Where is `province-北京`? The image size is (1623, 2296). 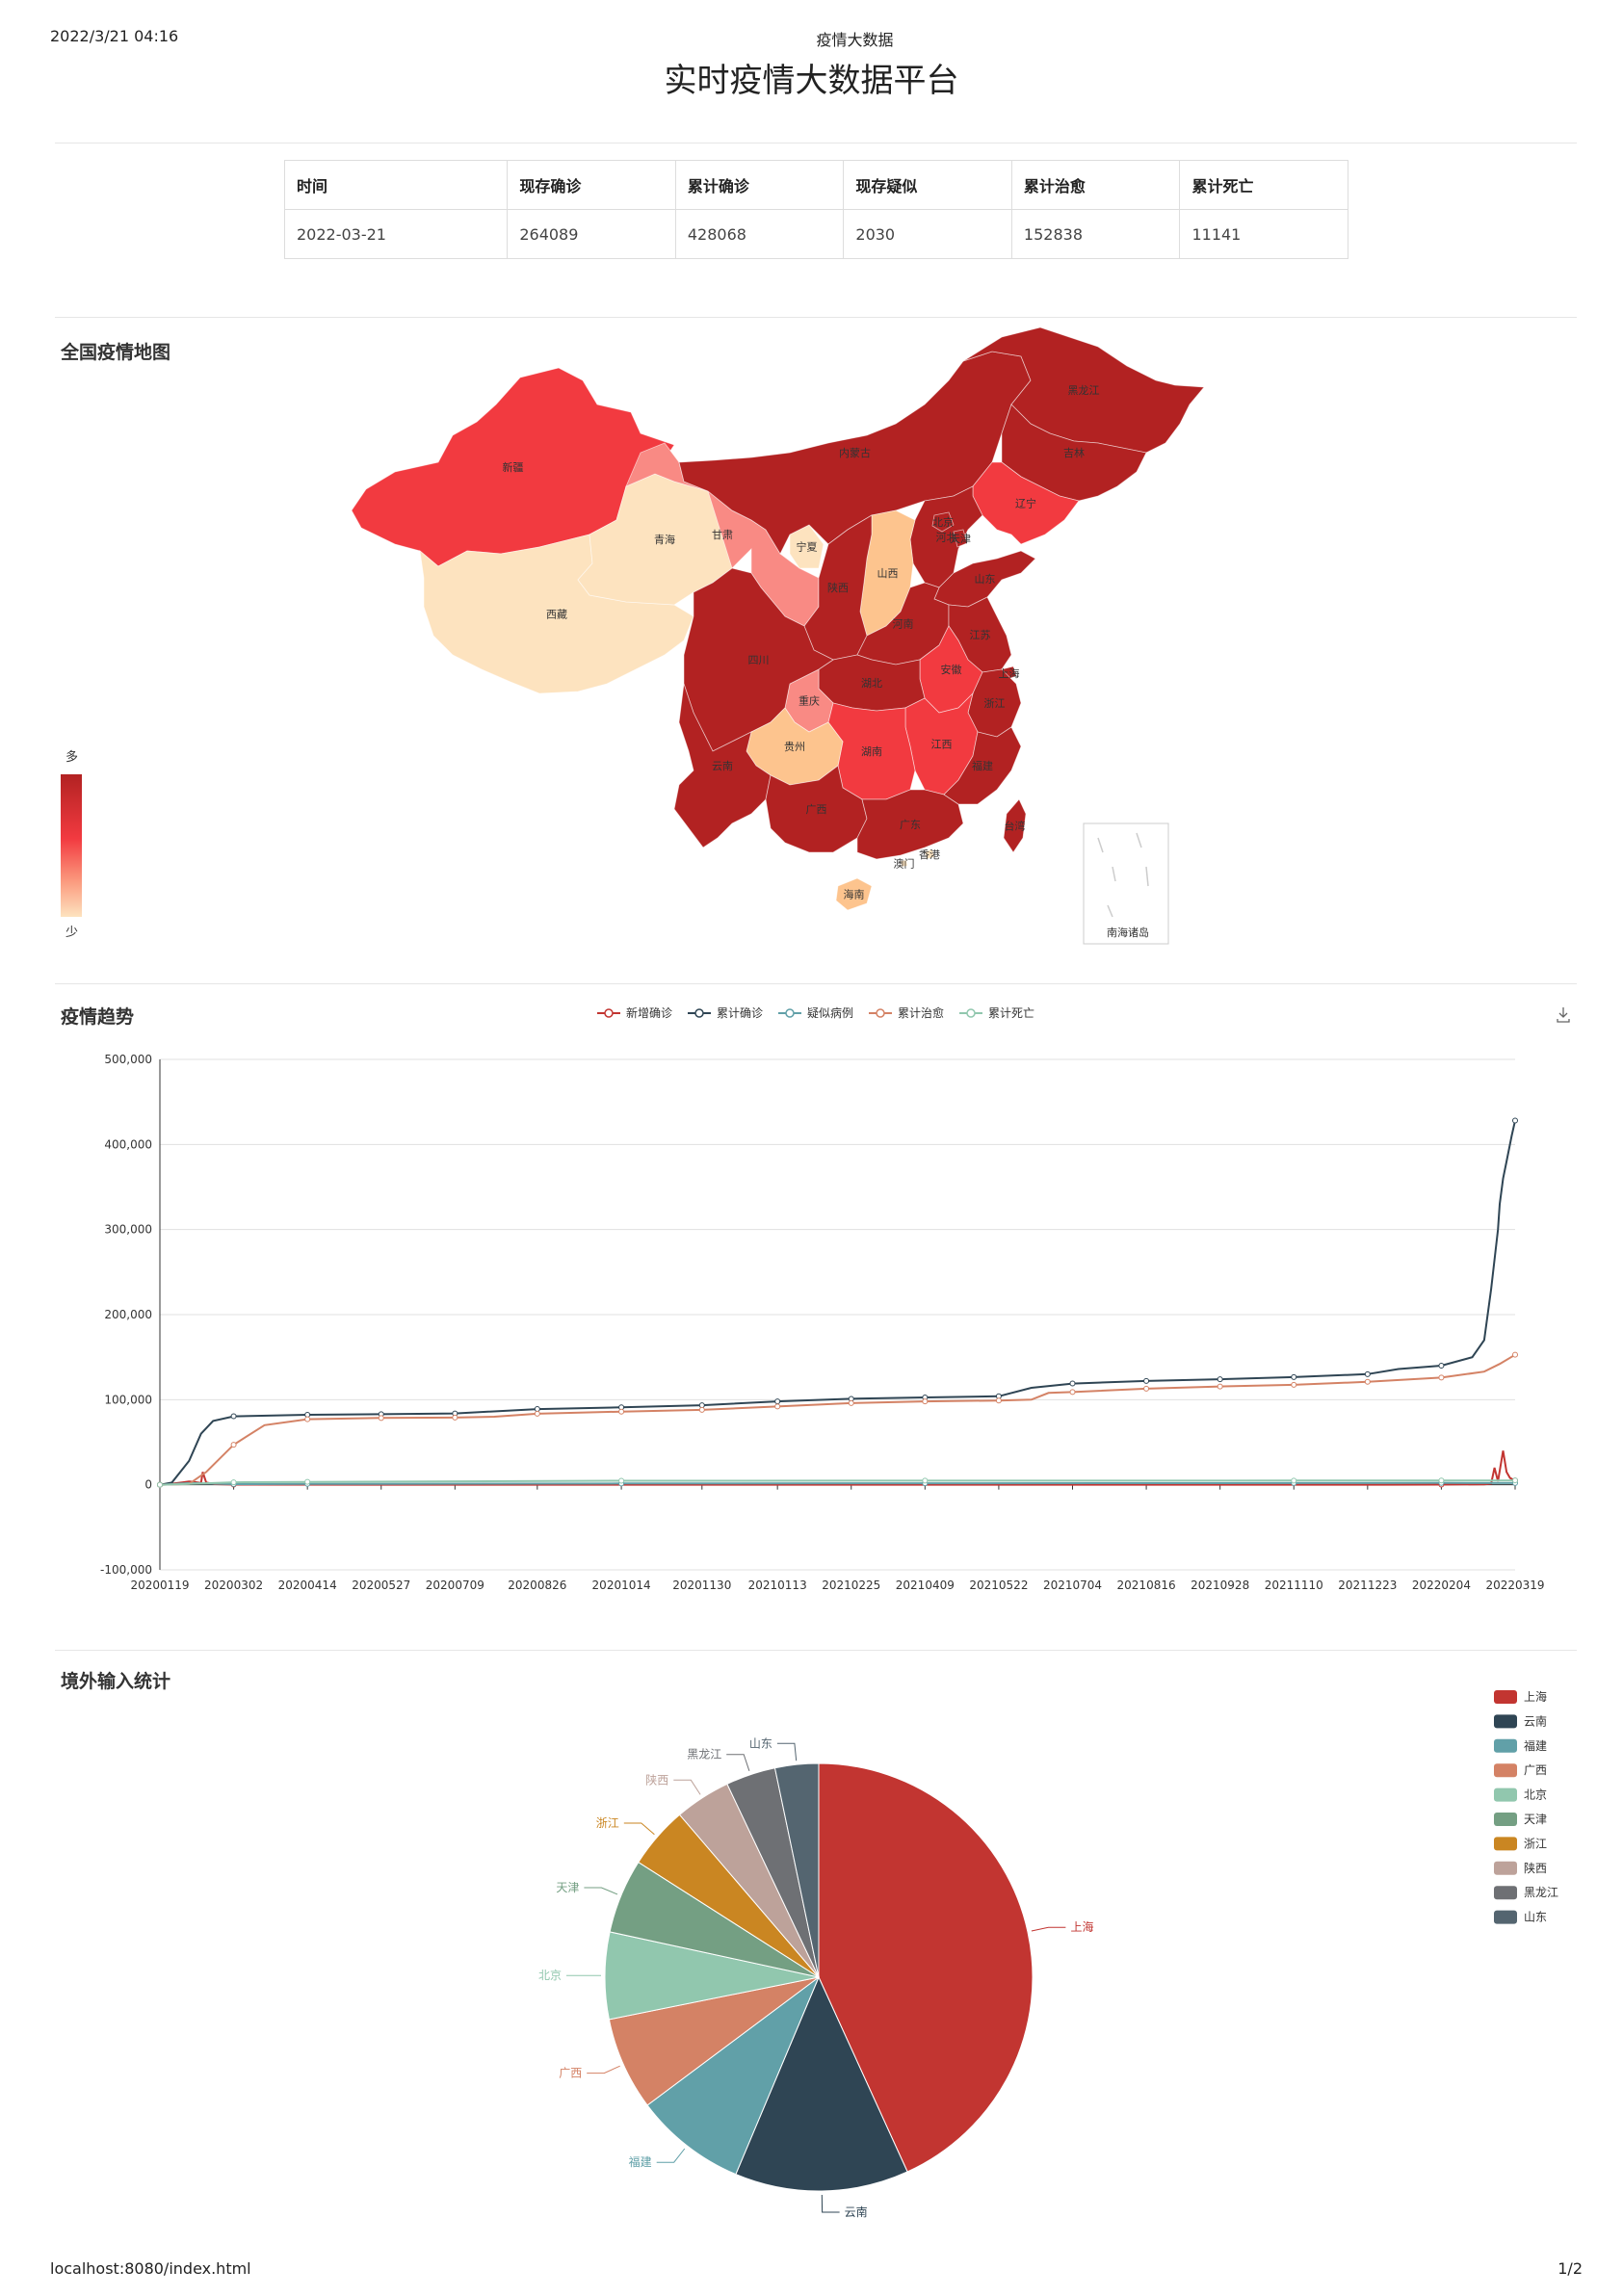
province-北京 is located at coordinates (943, 522).